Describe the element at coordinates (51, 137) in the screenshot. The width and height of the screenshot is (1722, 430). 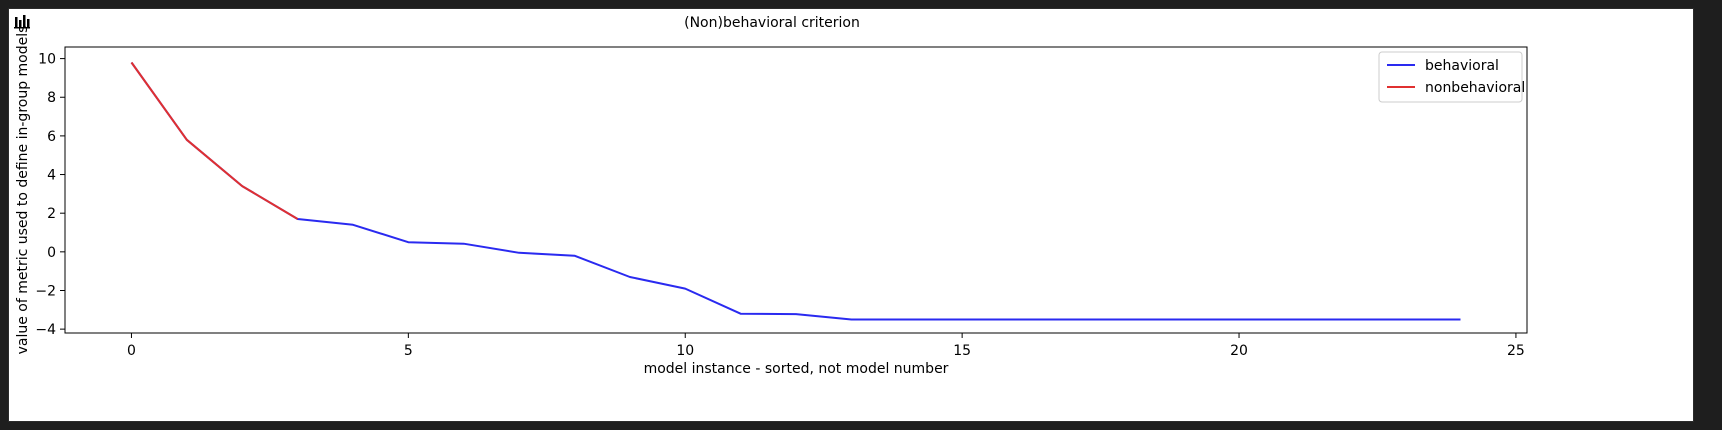
I see `y-tick-label: 6` at that location.